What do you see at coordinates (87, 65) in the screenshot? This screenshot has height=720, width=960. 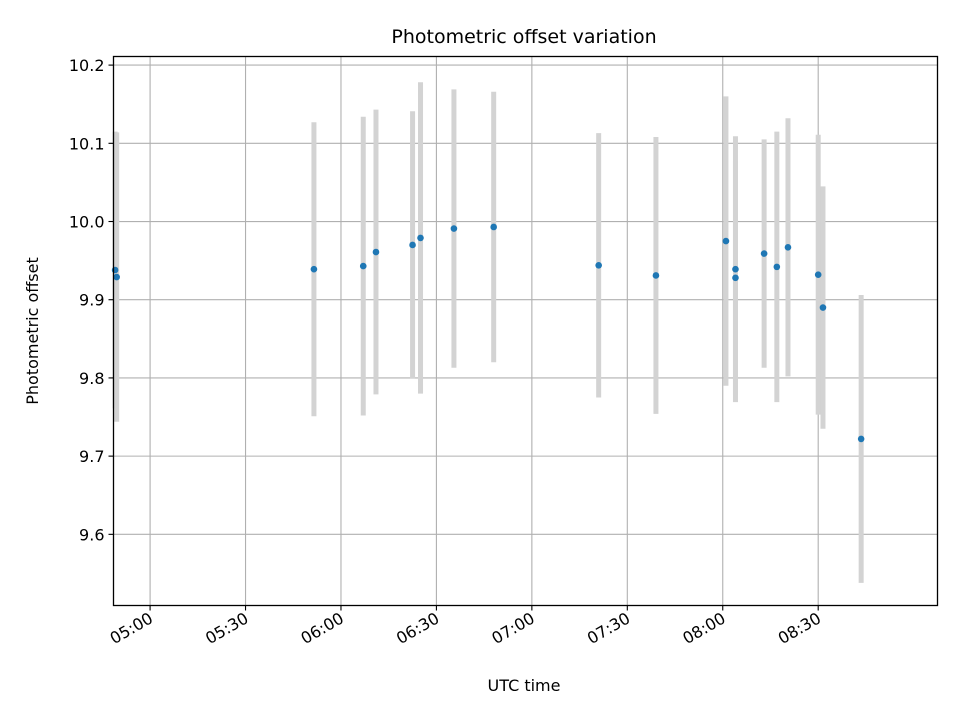 I see `y-tick-label: 10.2` at bounding box center [87, 65].